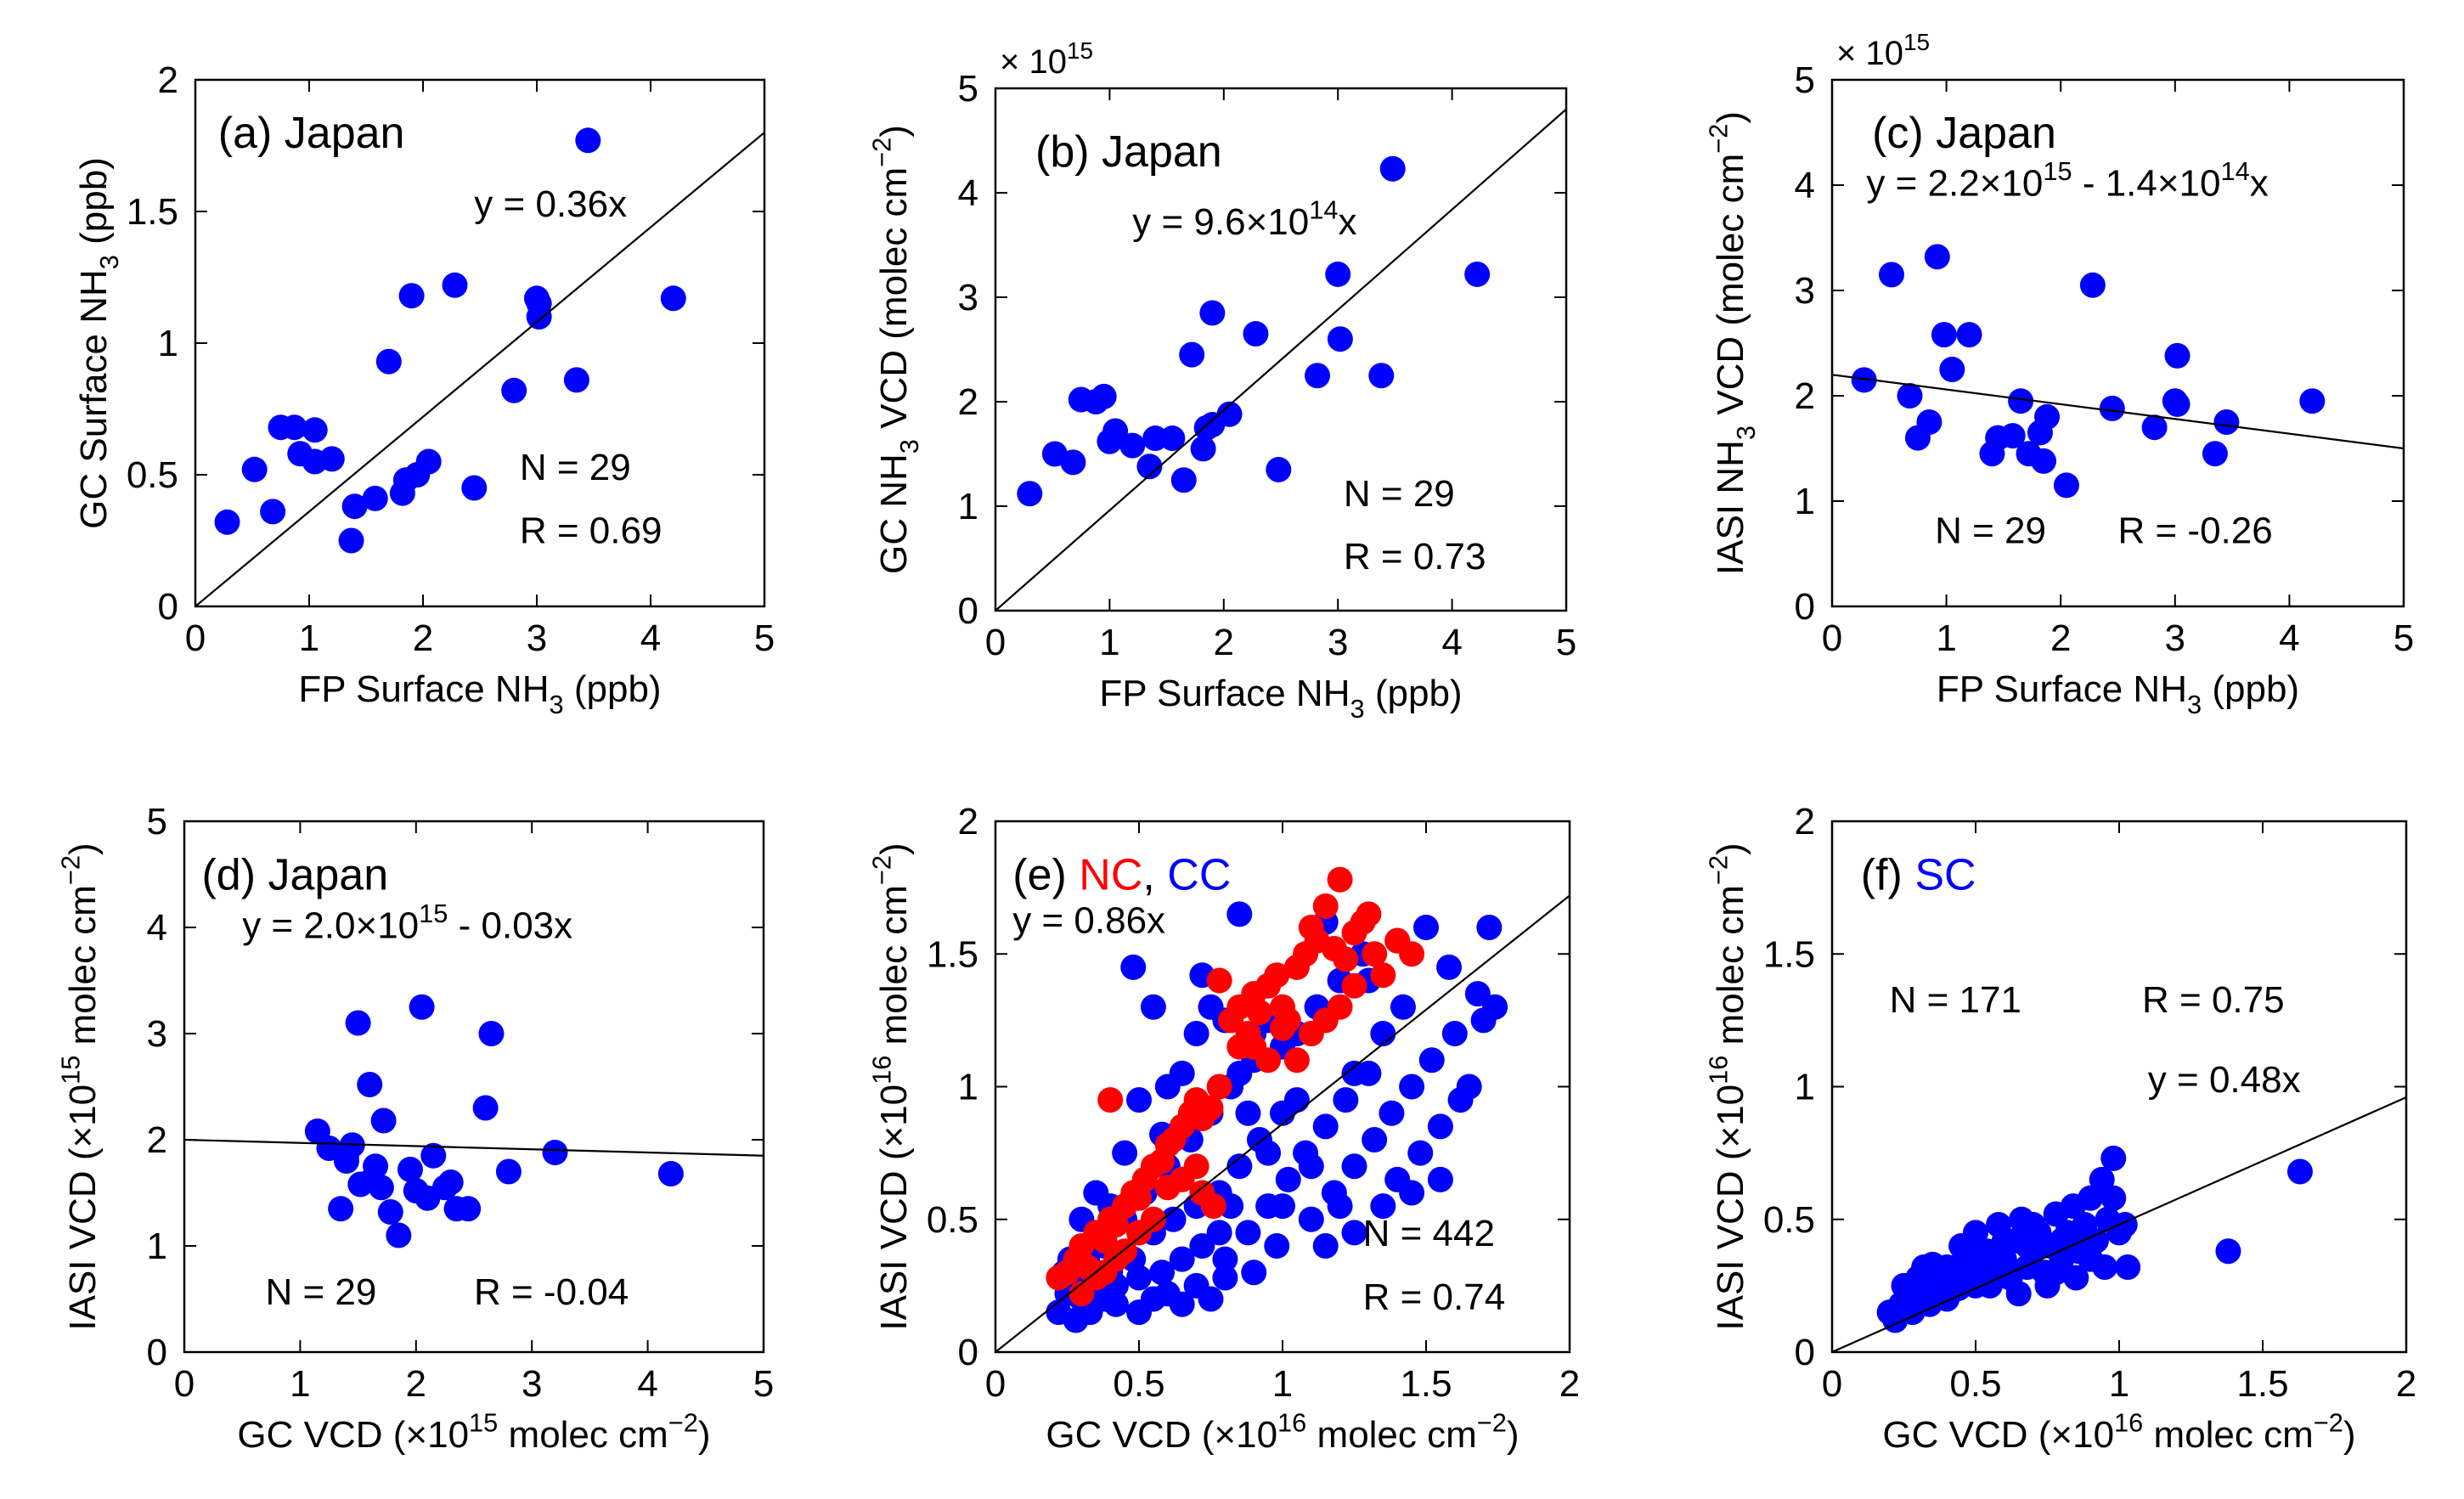  What do you see at coordinates (2118, 693) in the screenshot?
I see `x-axis-label: FP Surface NH3 (ppb)` at bounding box center [2118, 693].